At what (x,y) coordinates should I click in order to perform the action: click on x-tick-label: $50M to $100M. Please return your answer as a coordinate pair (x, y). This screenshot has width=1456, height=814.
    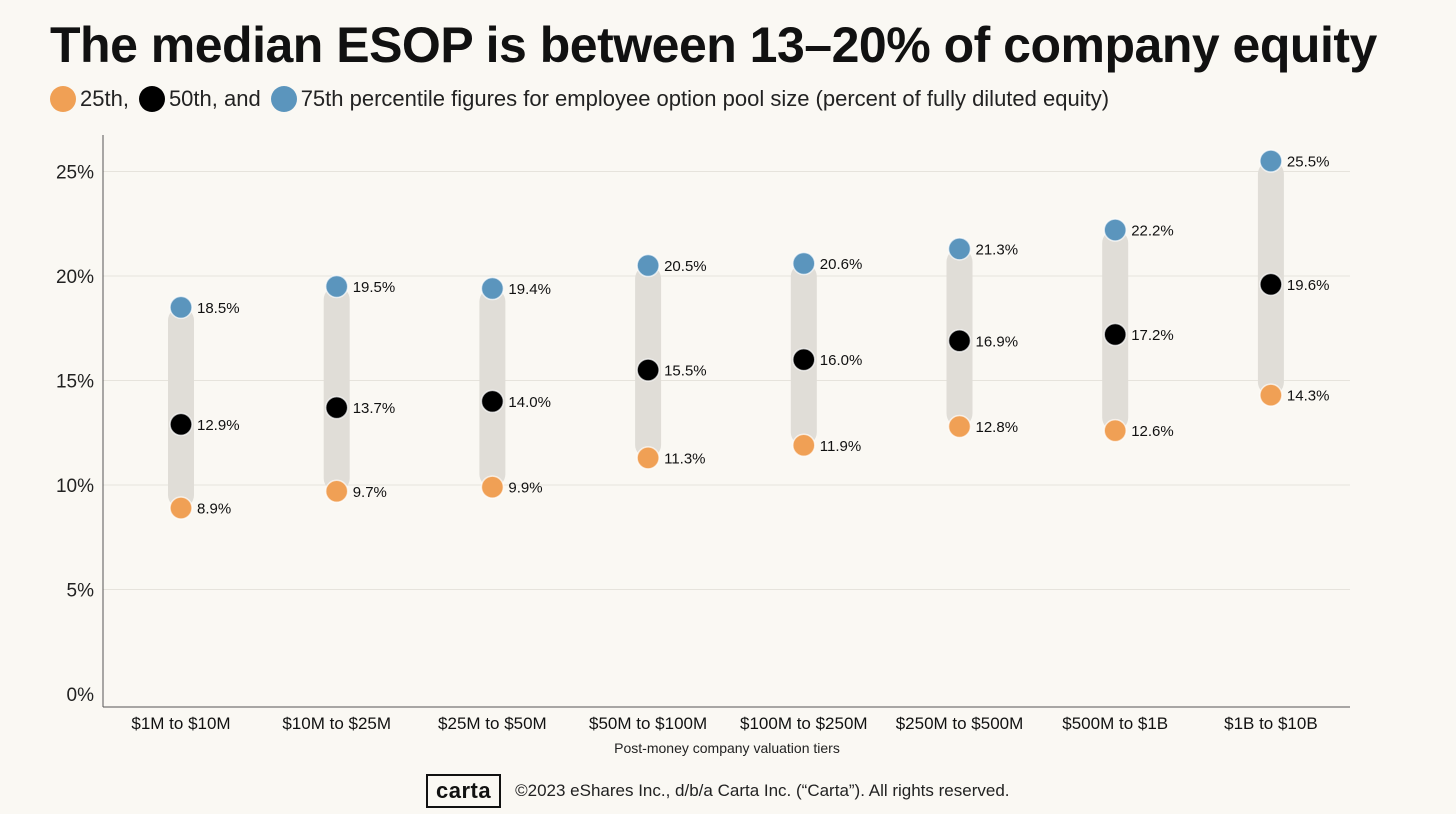
    Looking at the image, I should click on (648, 723).